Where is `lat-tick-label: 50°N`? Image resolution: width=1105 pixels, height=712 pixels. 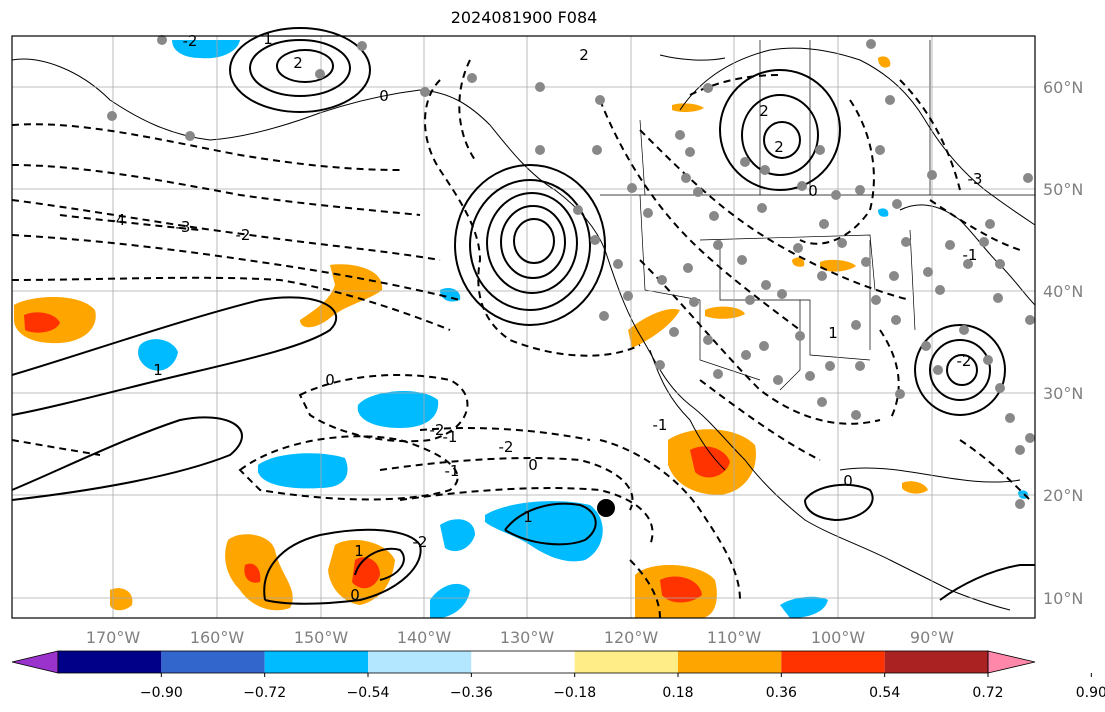 lat-tick-label: 50°N is located at coordinates (1063, 189).